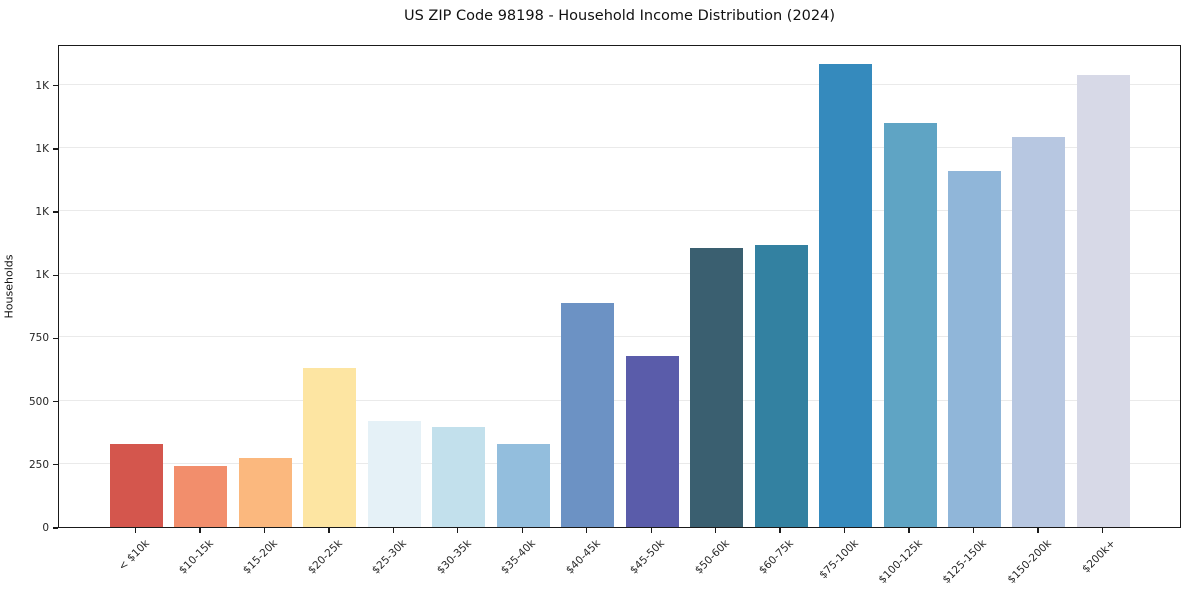  I want to click on bar-30-35k, so click(459, 477).